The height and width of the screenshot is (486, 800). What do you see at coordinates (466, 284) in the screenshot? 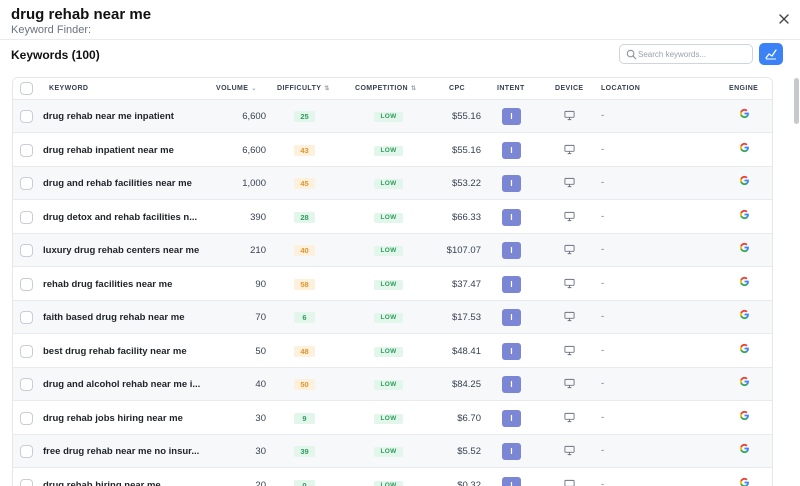
I see `cpc-cell: $37.47` at bounding box center [466, 284].